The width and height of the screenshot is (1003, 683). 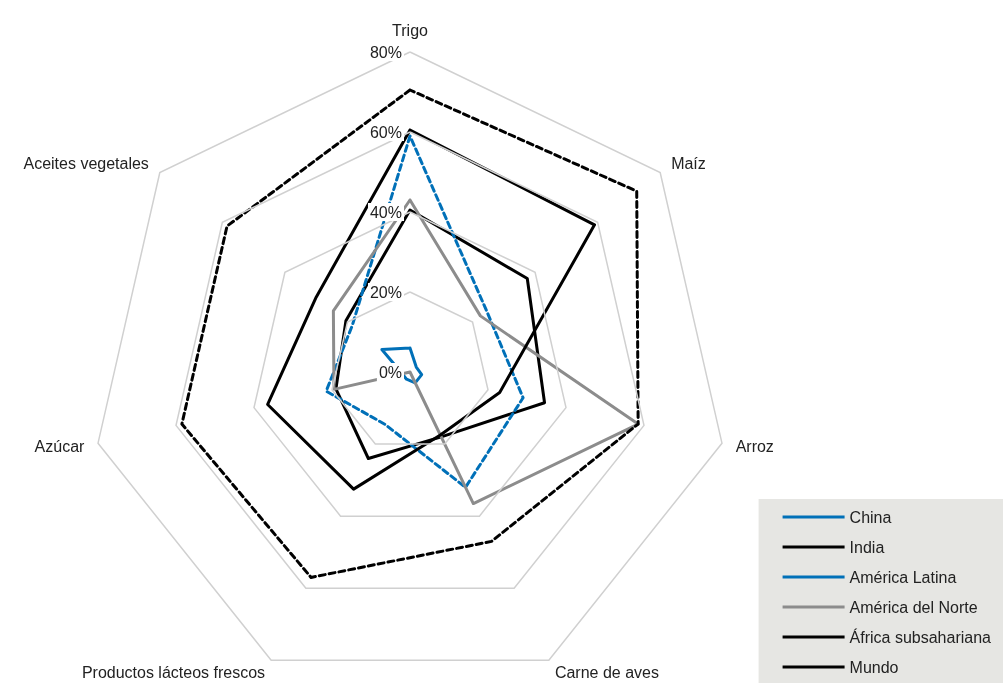 I want to click on spoke-label: Carne de aves, so click(x=606, y=673).